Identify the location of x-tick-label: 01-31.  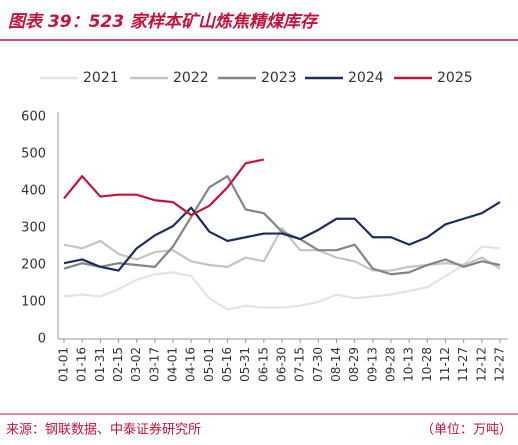
(100, 364).